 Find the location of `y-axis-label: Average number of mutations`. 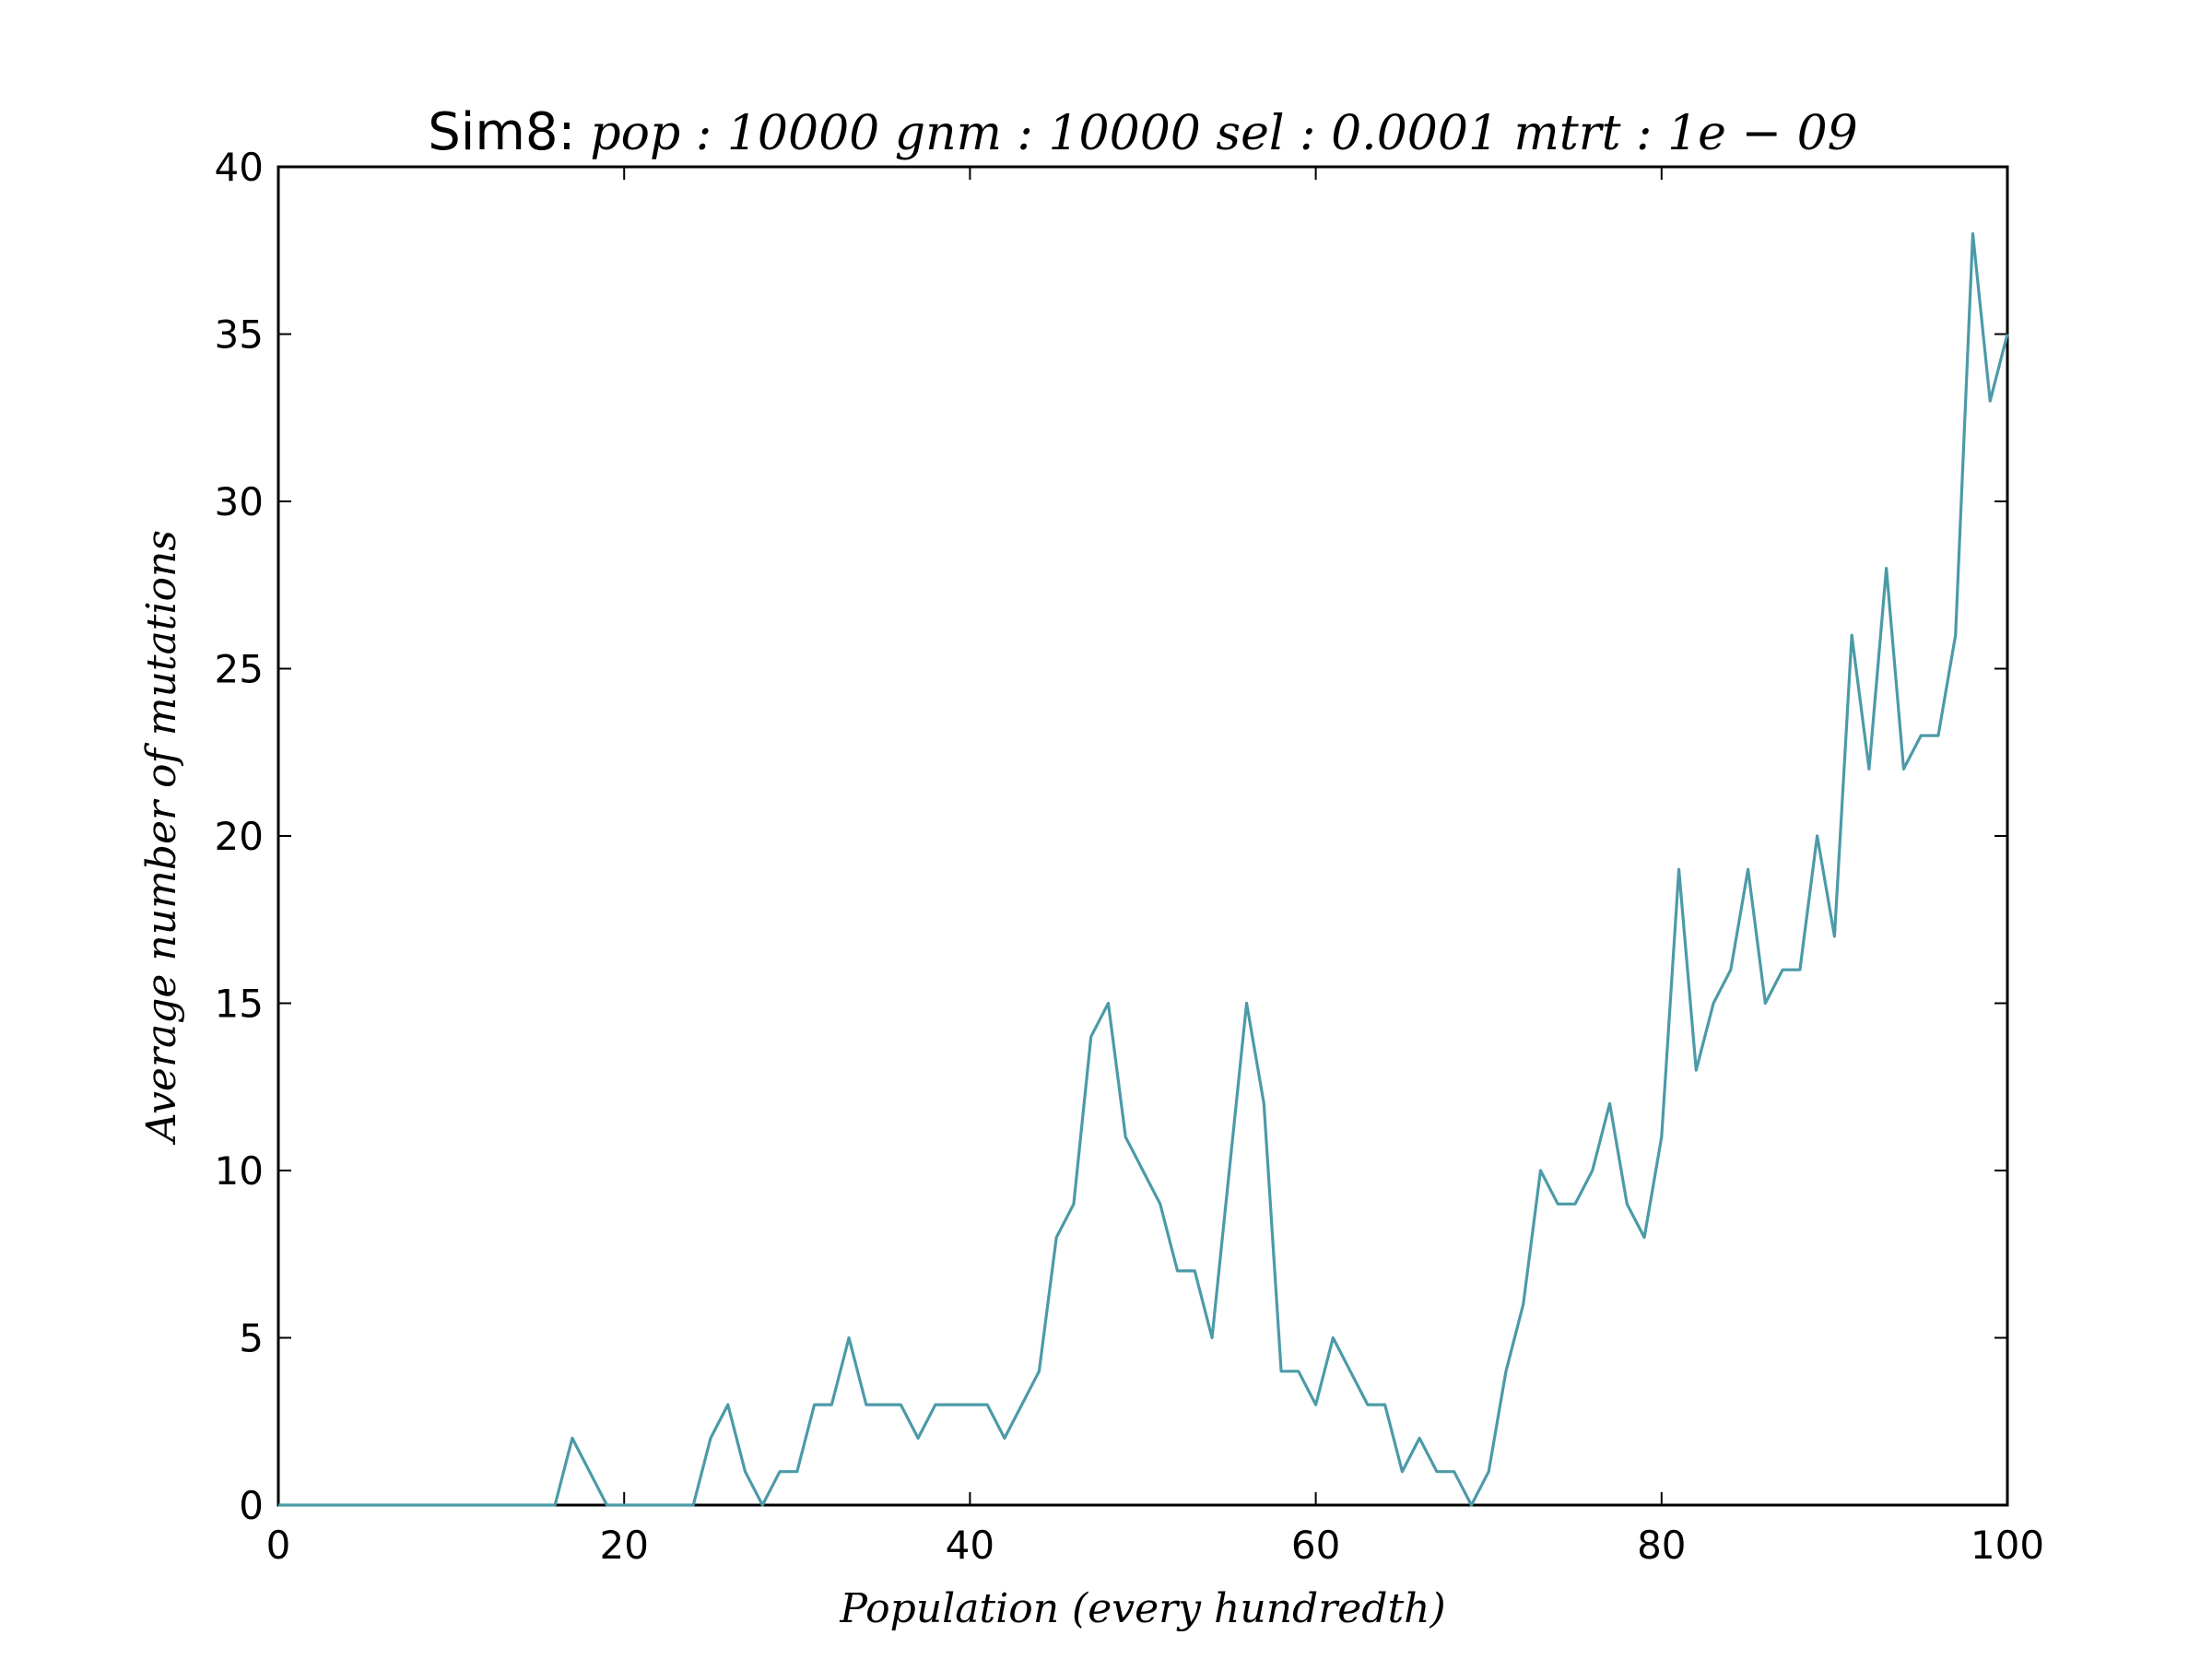

y-axis-label: Average number of mutations is located at coordinates (161, 838).